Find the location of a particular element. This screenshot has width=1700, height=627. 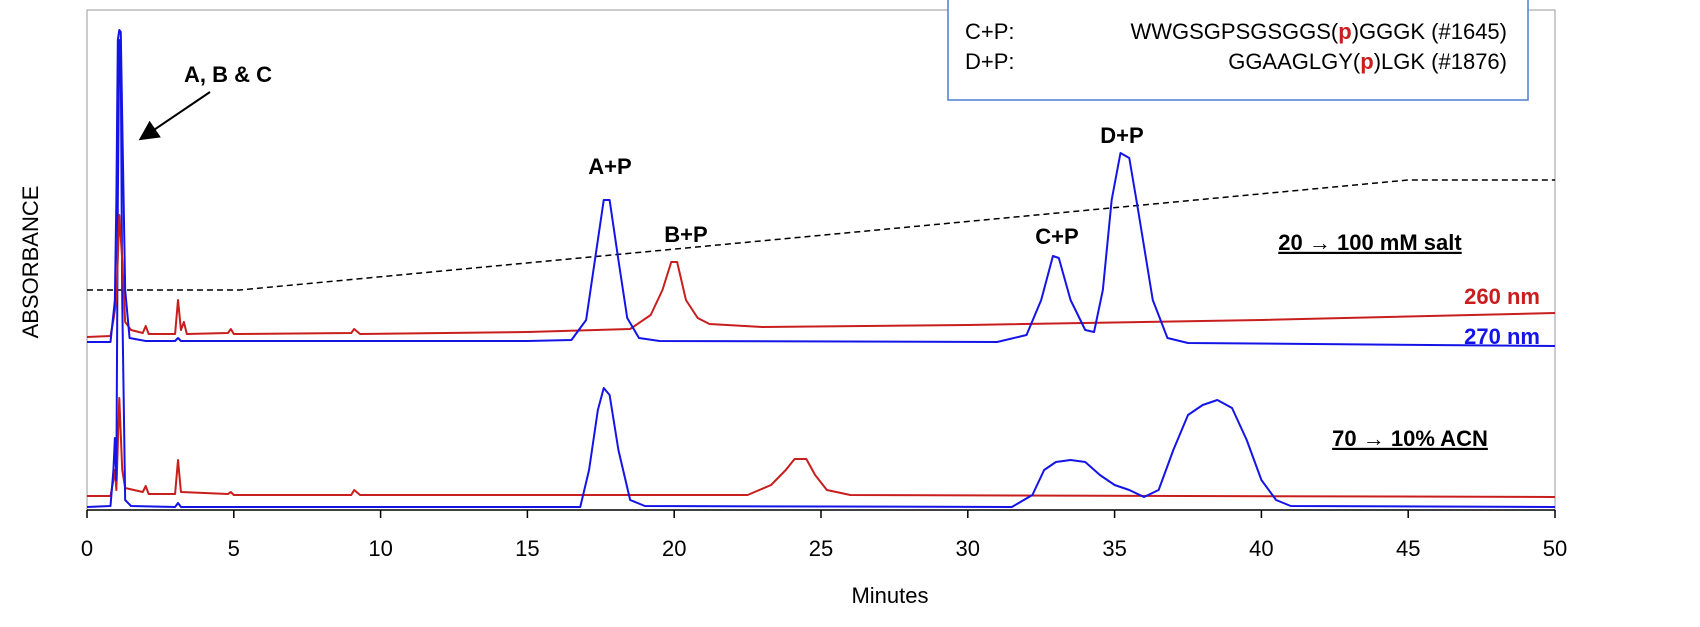

series-label: 260 nm is located at coordinates (1502, 296).